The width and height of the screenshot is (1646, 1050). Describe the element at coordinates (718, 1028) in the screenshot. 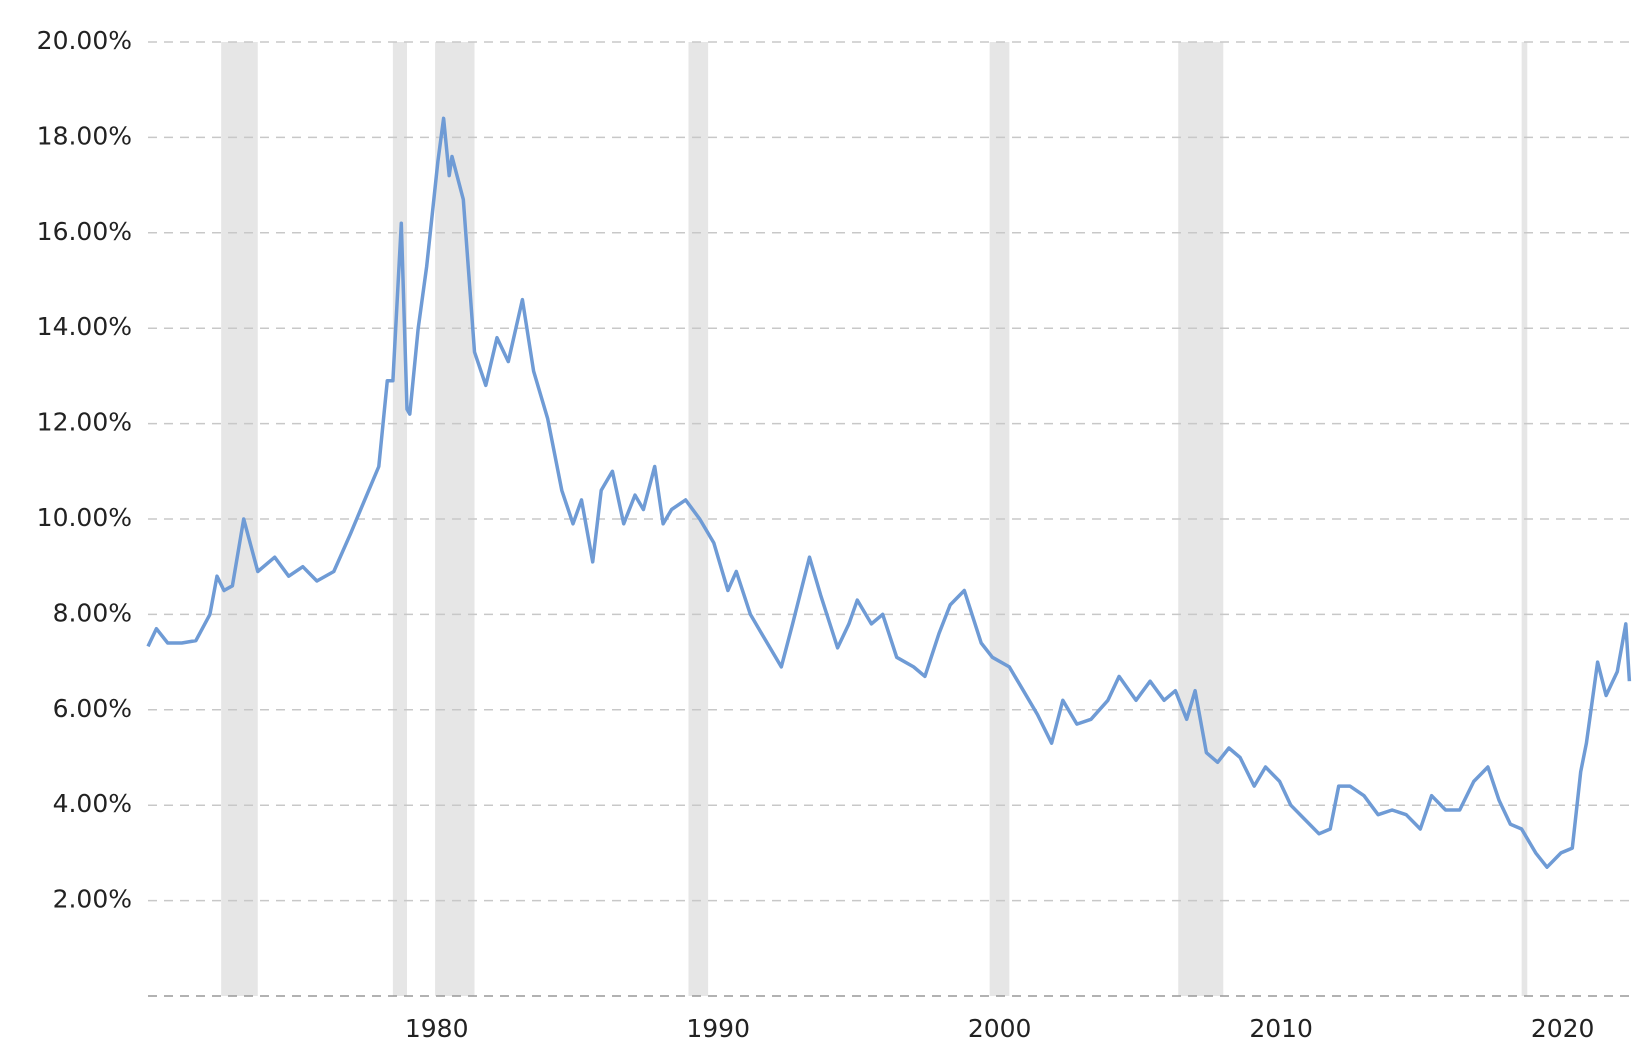

I see `x-tick-label: 1990` at that location.